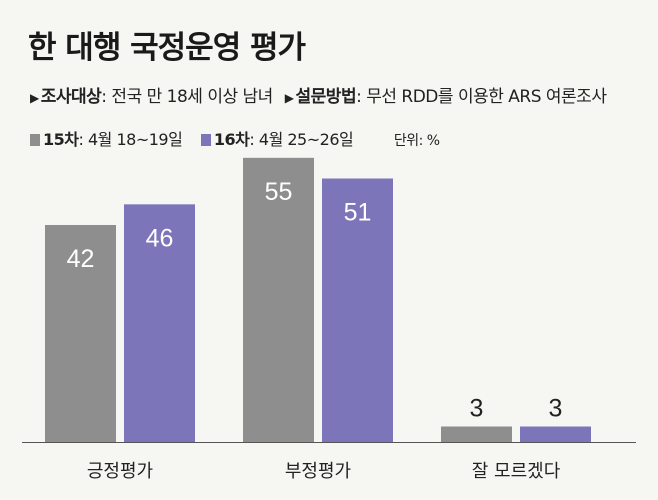 This screenshot has width=658, height=500. What do you see at coordinates (416, 141) in the screenshot?
I see `unit-label: 단위: %` at bounding box center [416, 141].